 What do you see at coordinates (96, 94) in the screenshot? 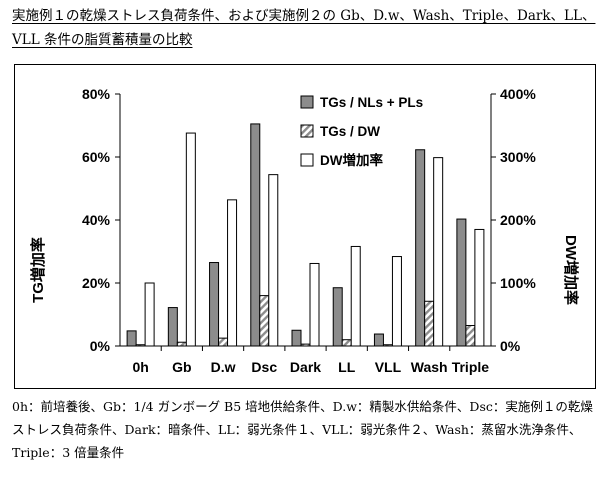
I see `y-tick-label-left: 80%` at bounding box center [96, 94].